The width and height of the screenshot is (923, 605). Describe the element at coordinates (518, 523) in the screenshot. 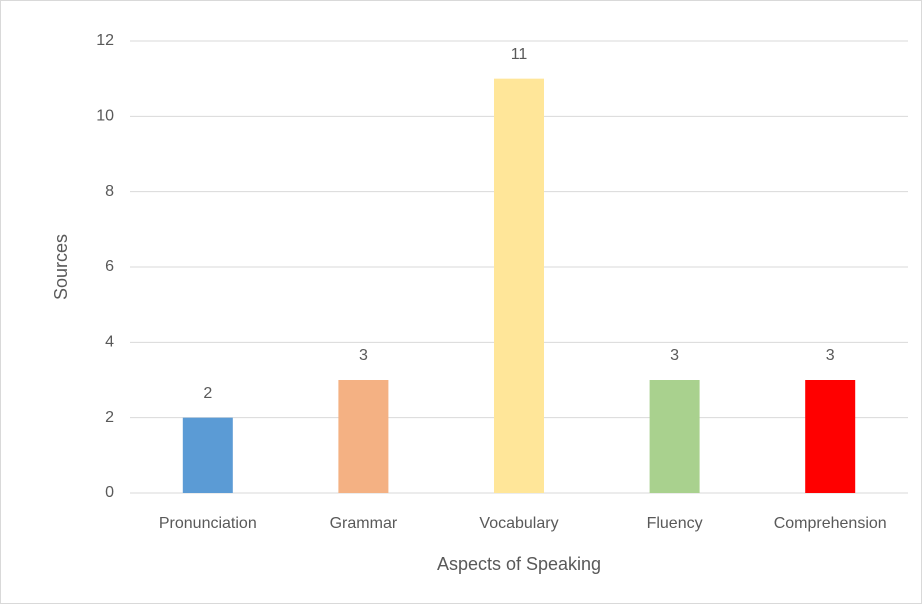

I see `x-tick-label: Vocabulary` at that location.